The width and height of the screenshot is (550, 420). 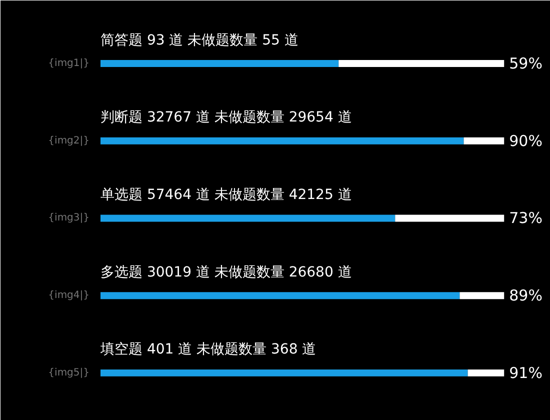 I want to click on annotation: 判断题 32767 道 未做题数量 29654 道, so click(x=226, y=118).